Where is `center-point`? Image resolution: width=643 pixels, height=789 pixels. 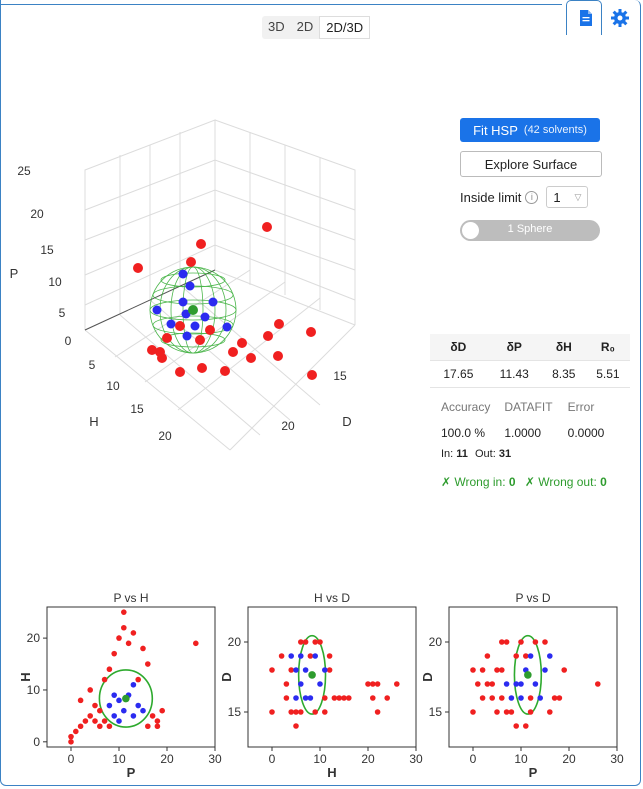 center-point is located at coordinates (312, 675).